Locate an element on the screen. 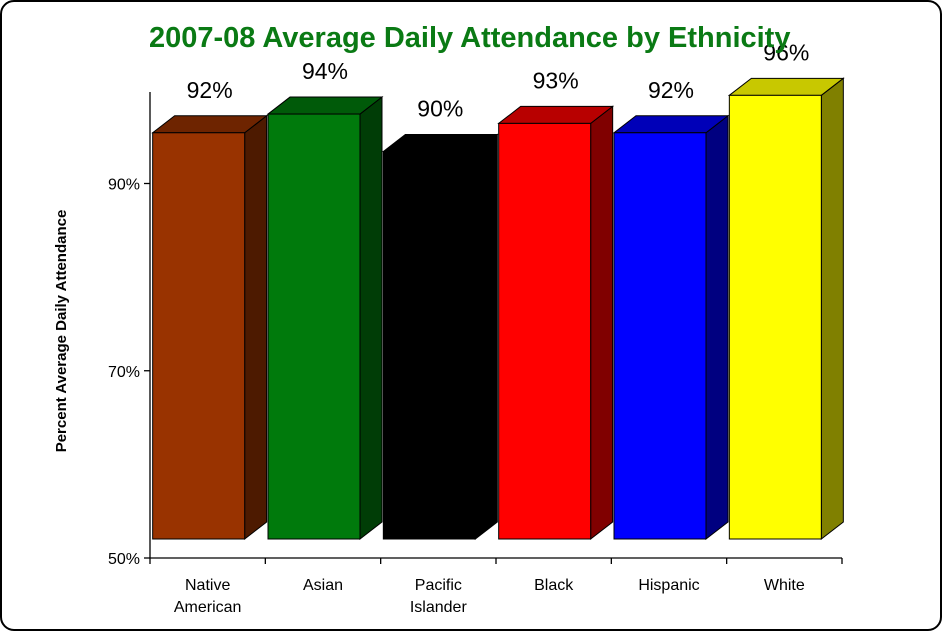 Image resolution: width=942 pixels, height=631 pixels. x-category-label: White is located at coordinates (784, 585).